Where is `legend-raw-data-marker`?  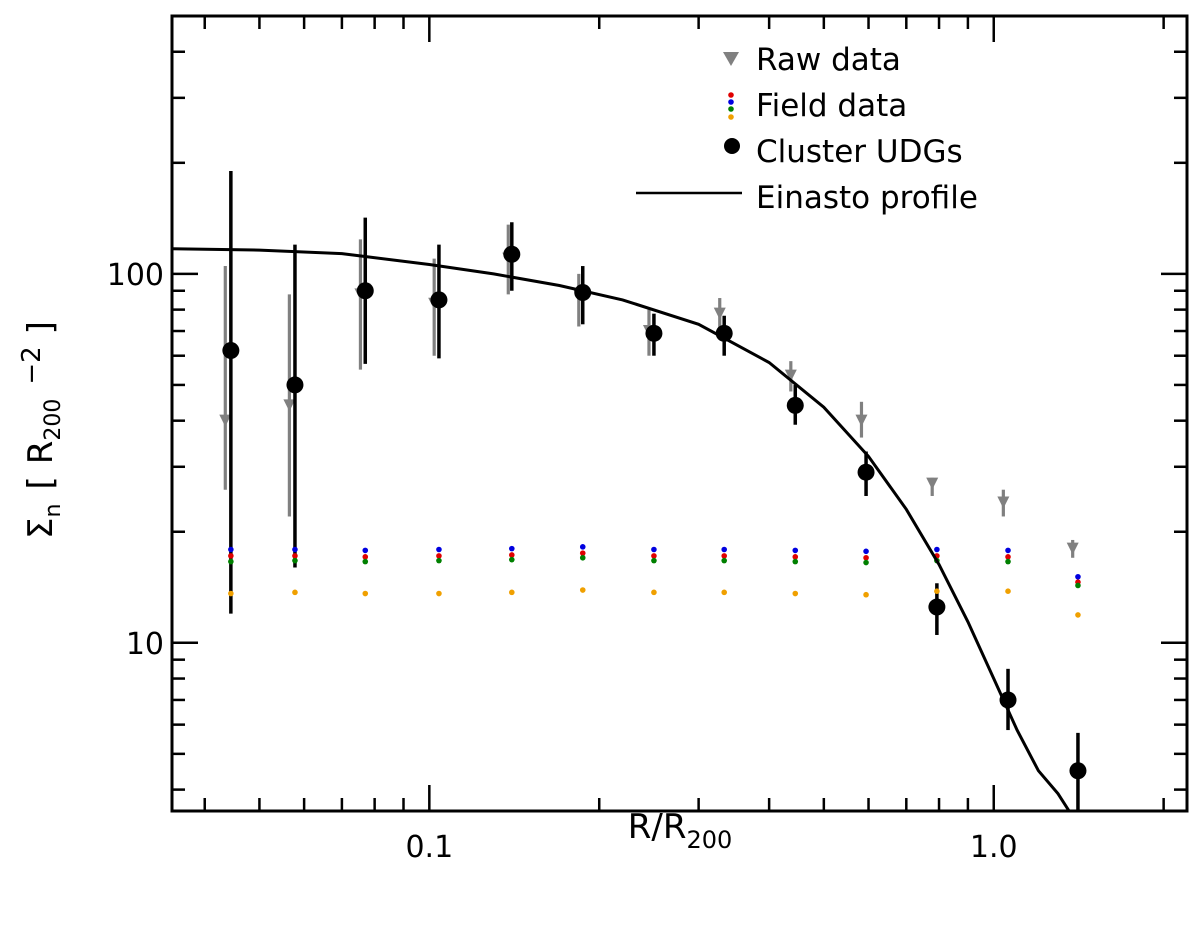 legend-raw-data-marker is located at coordinates (731, 59).